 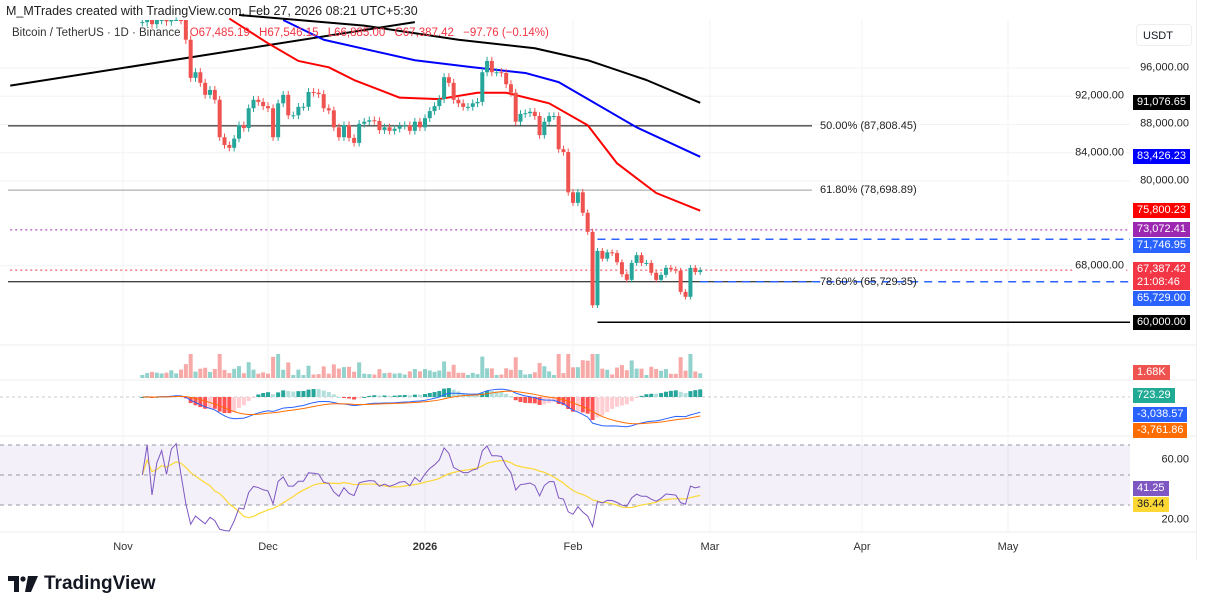 What do you see at coordinates (1160, 414) in the screenshot?
I see `macd-badge: -3,038.57` at bounding box center [1160, 414].